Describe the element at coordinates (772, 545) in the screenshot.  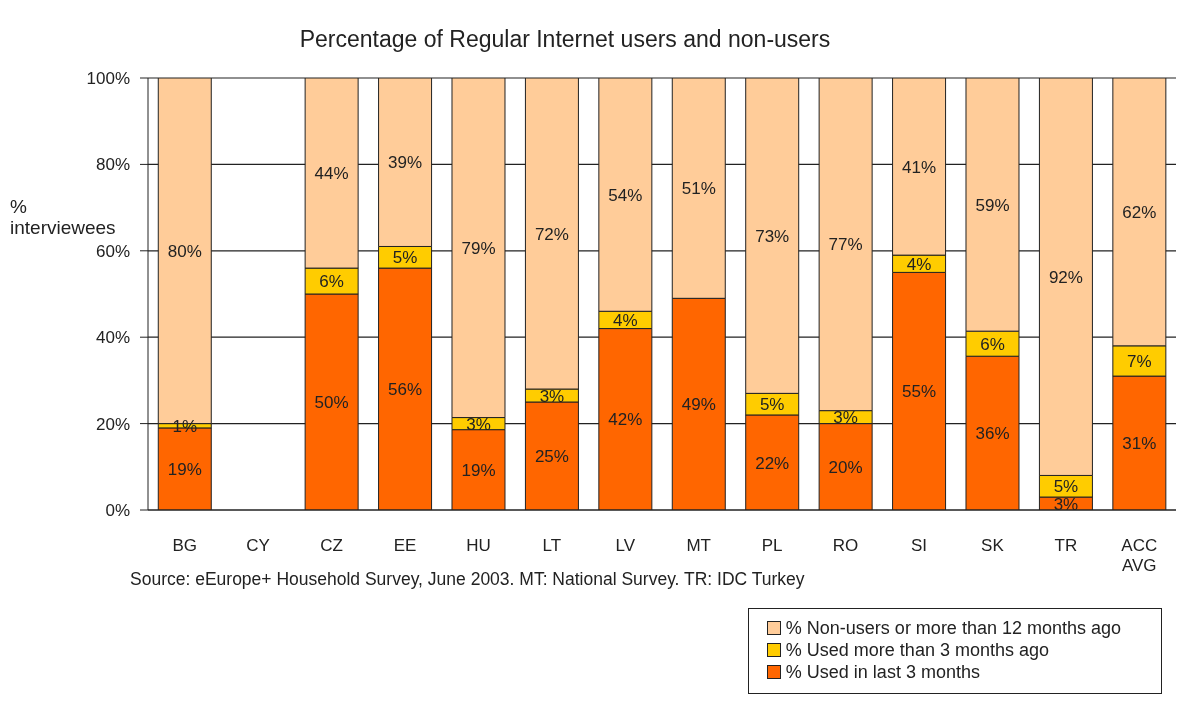
I see `x-tick-label: PL` at that location.